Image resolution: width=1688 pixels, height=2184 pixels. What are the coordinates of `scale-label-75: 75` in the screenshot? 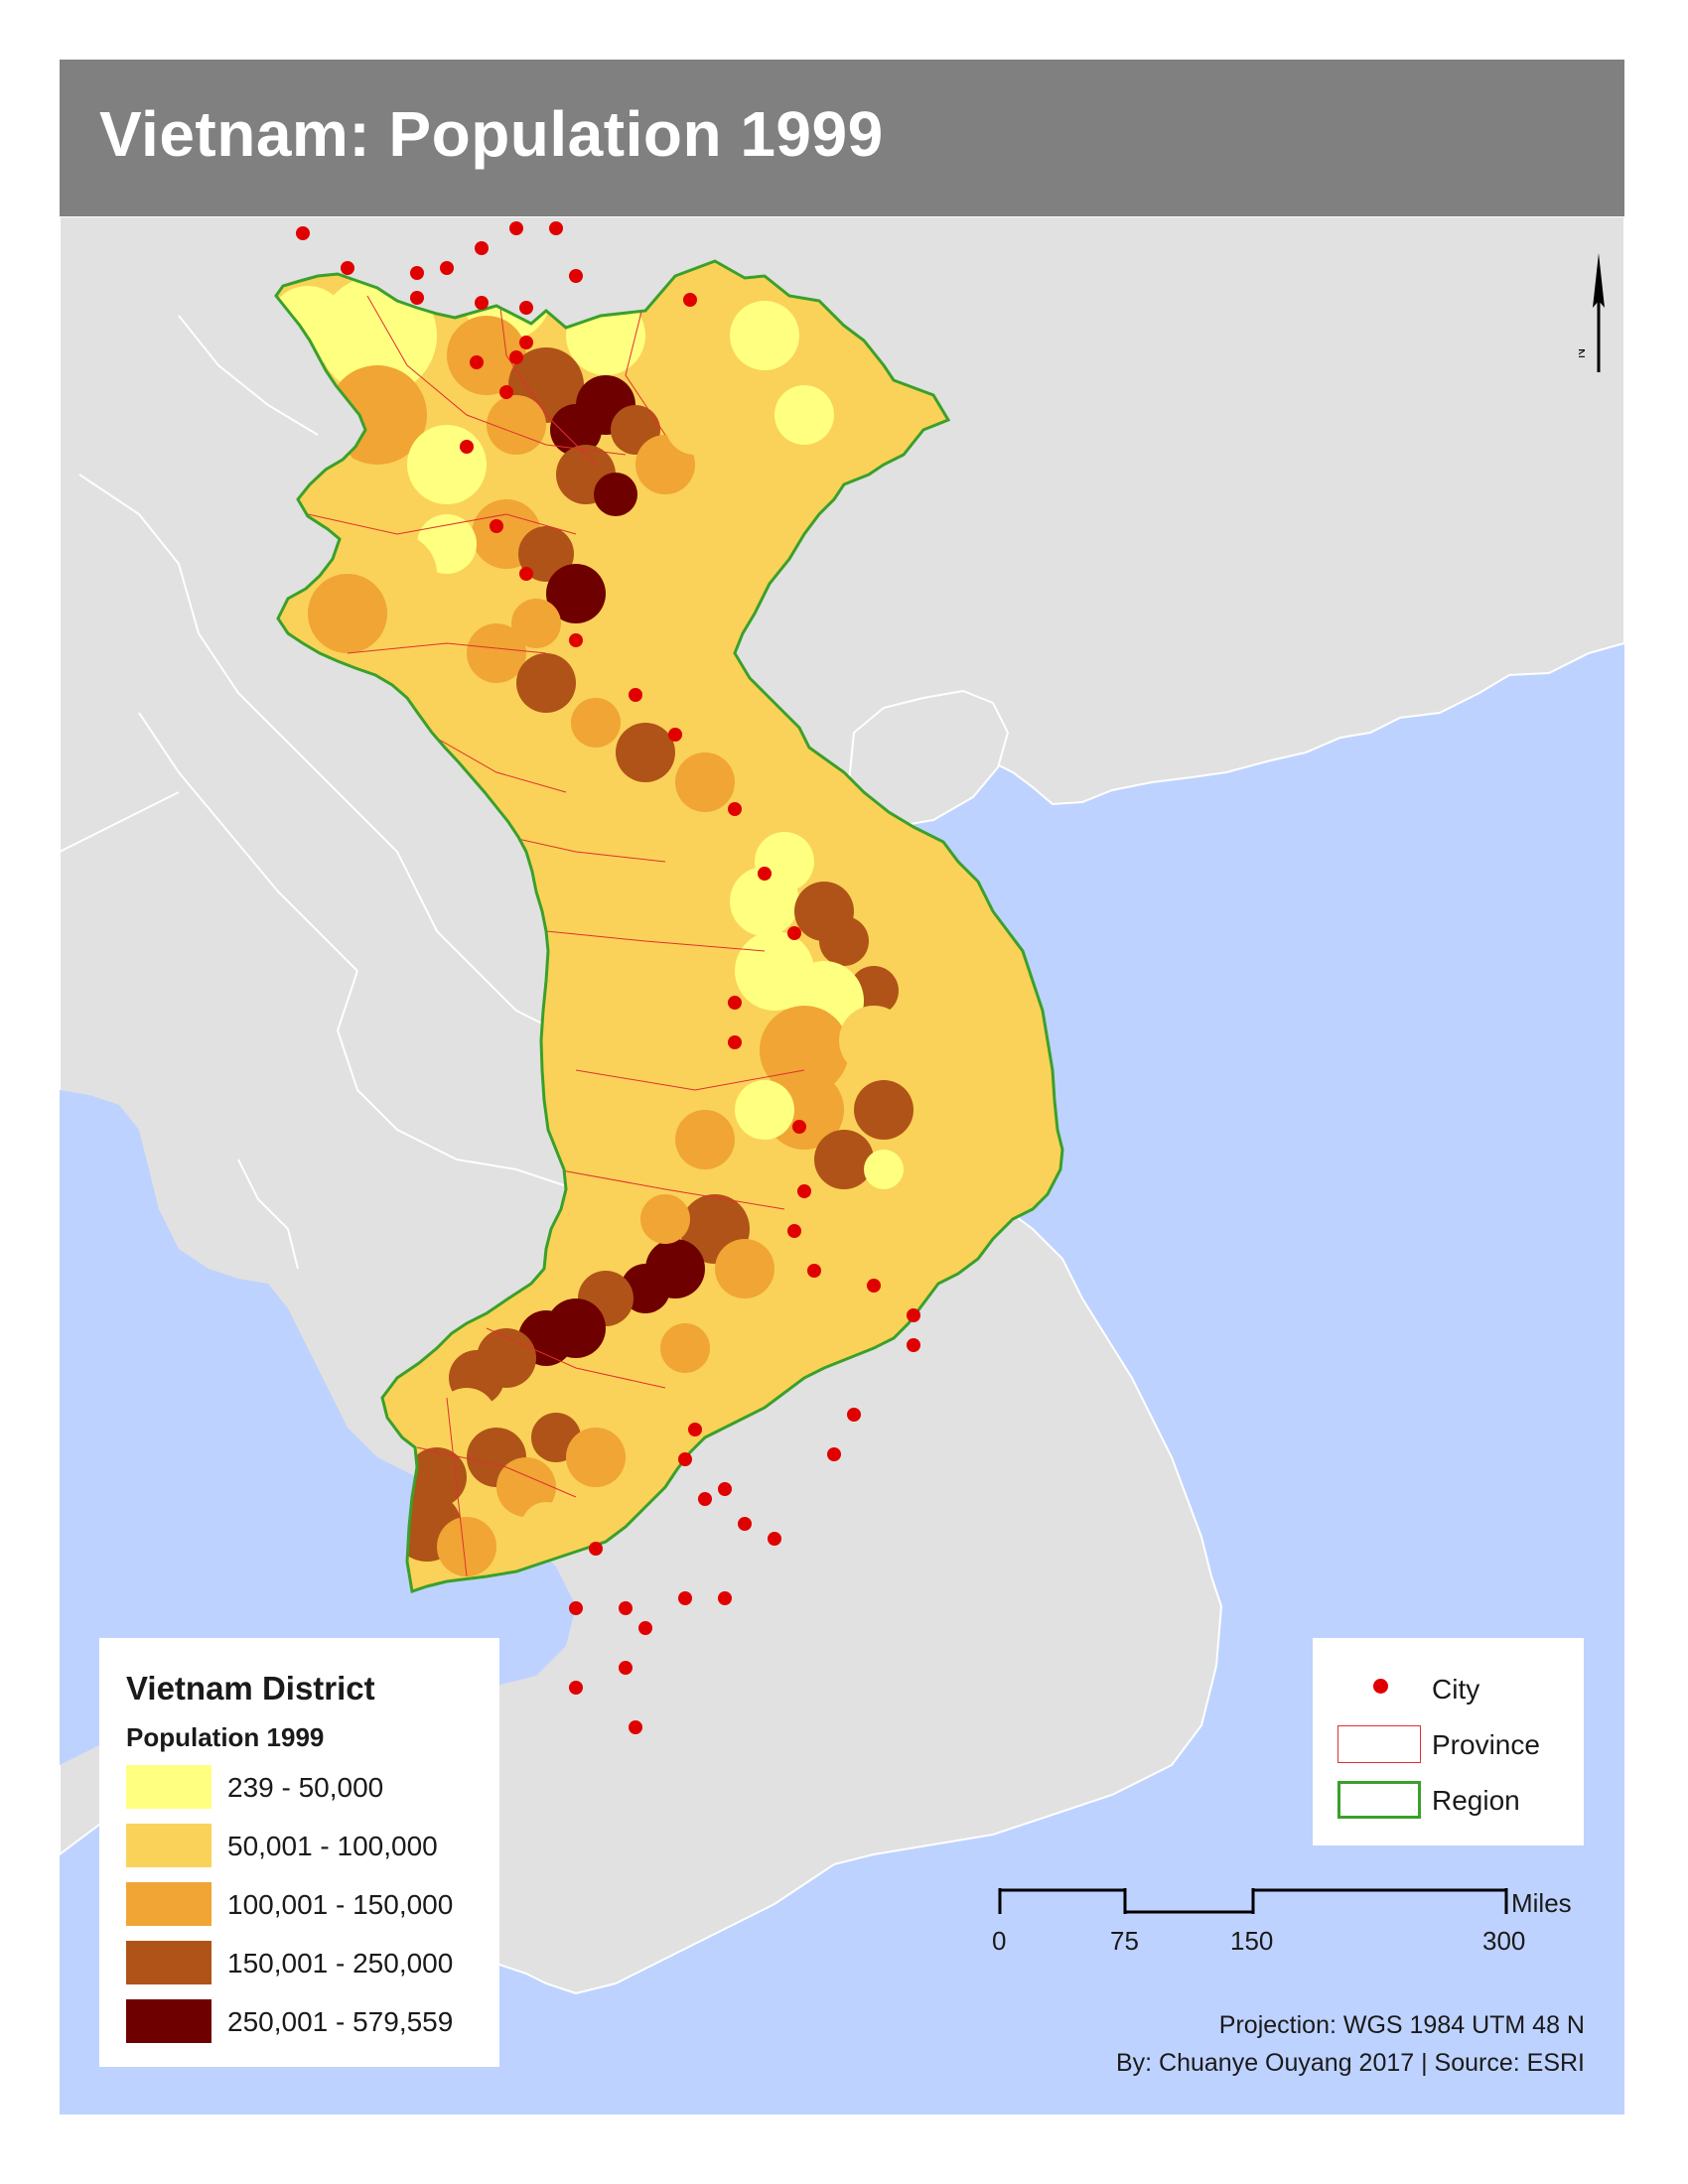 It's located at (1124, 1941).